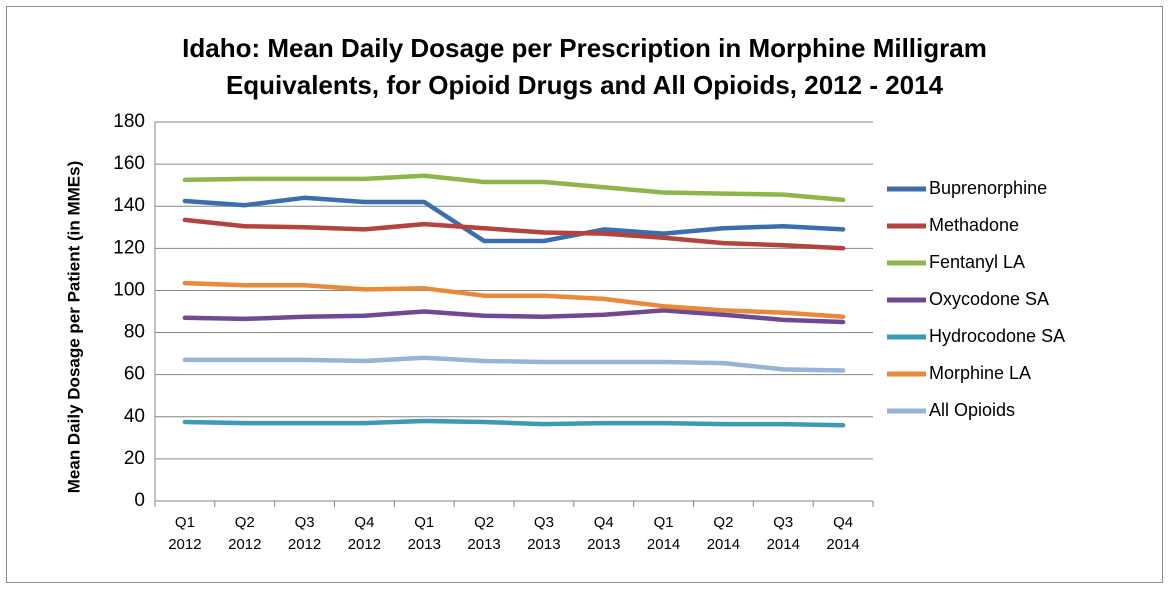 The image size is (1169, 589). I want to click on y-tick-label: 20, so click(134, 458).